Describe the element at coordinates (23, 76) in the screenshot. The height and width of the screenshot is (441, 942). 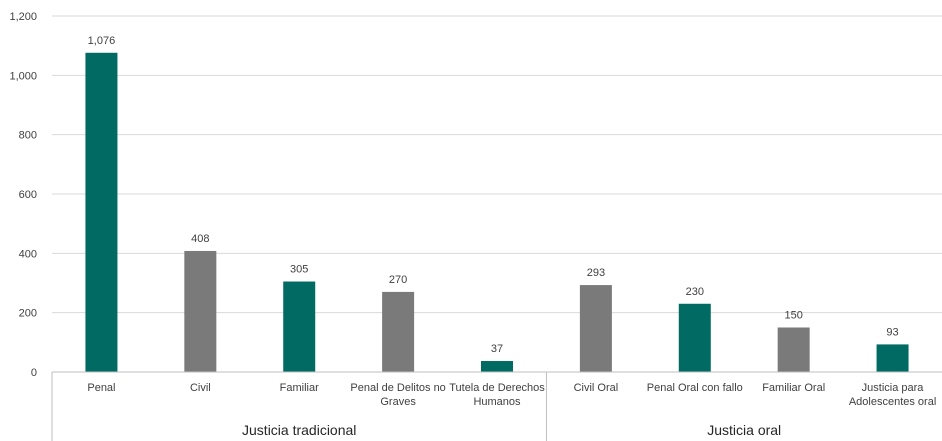
I see `y-tick-label: 1,000` at that location.